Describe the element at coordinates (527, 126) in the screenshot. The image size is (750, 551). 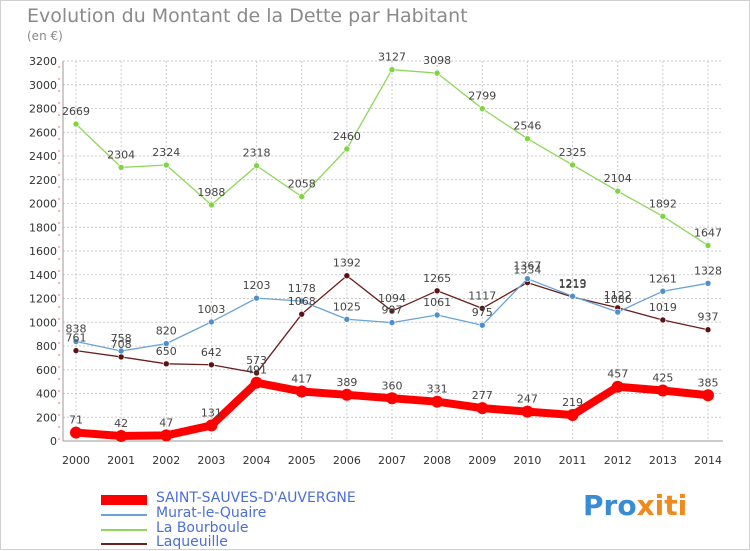
I see `data-label-bourboule: 2546` at that location.